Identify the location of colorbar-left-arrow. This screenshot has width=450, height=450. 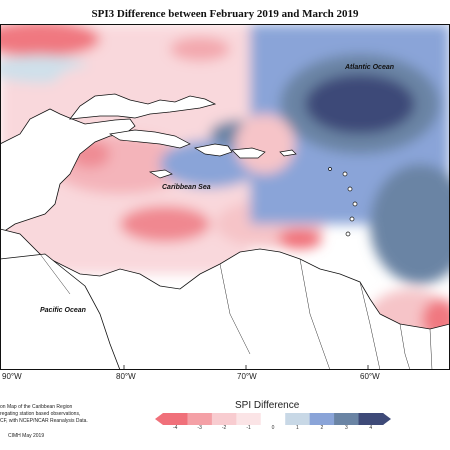
(159, 419).